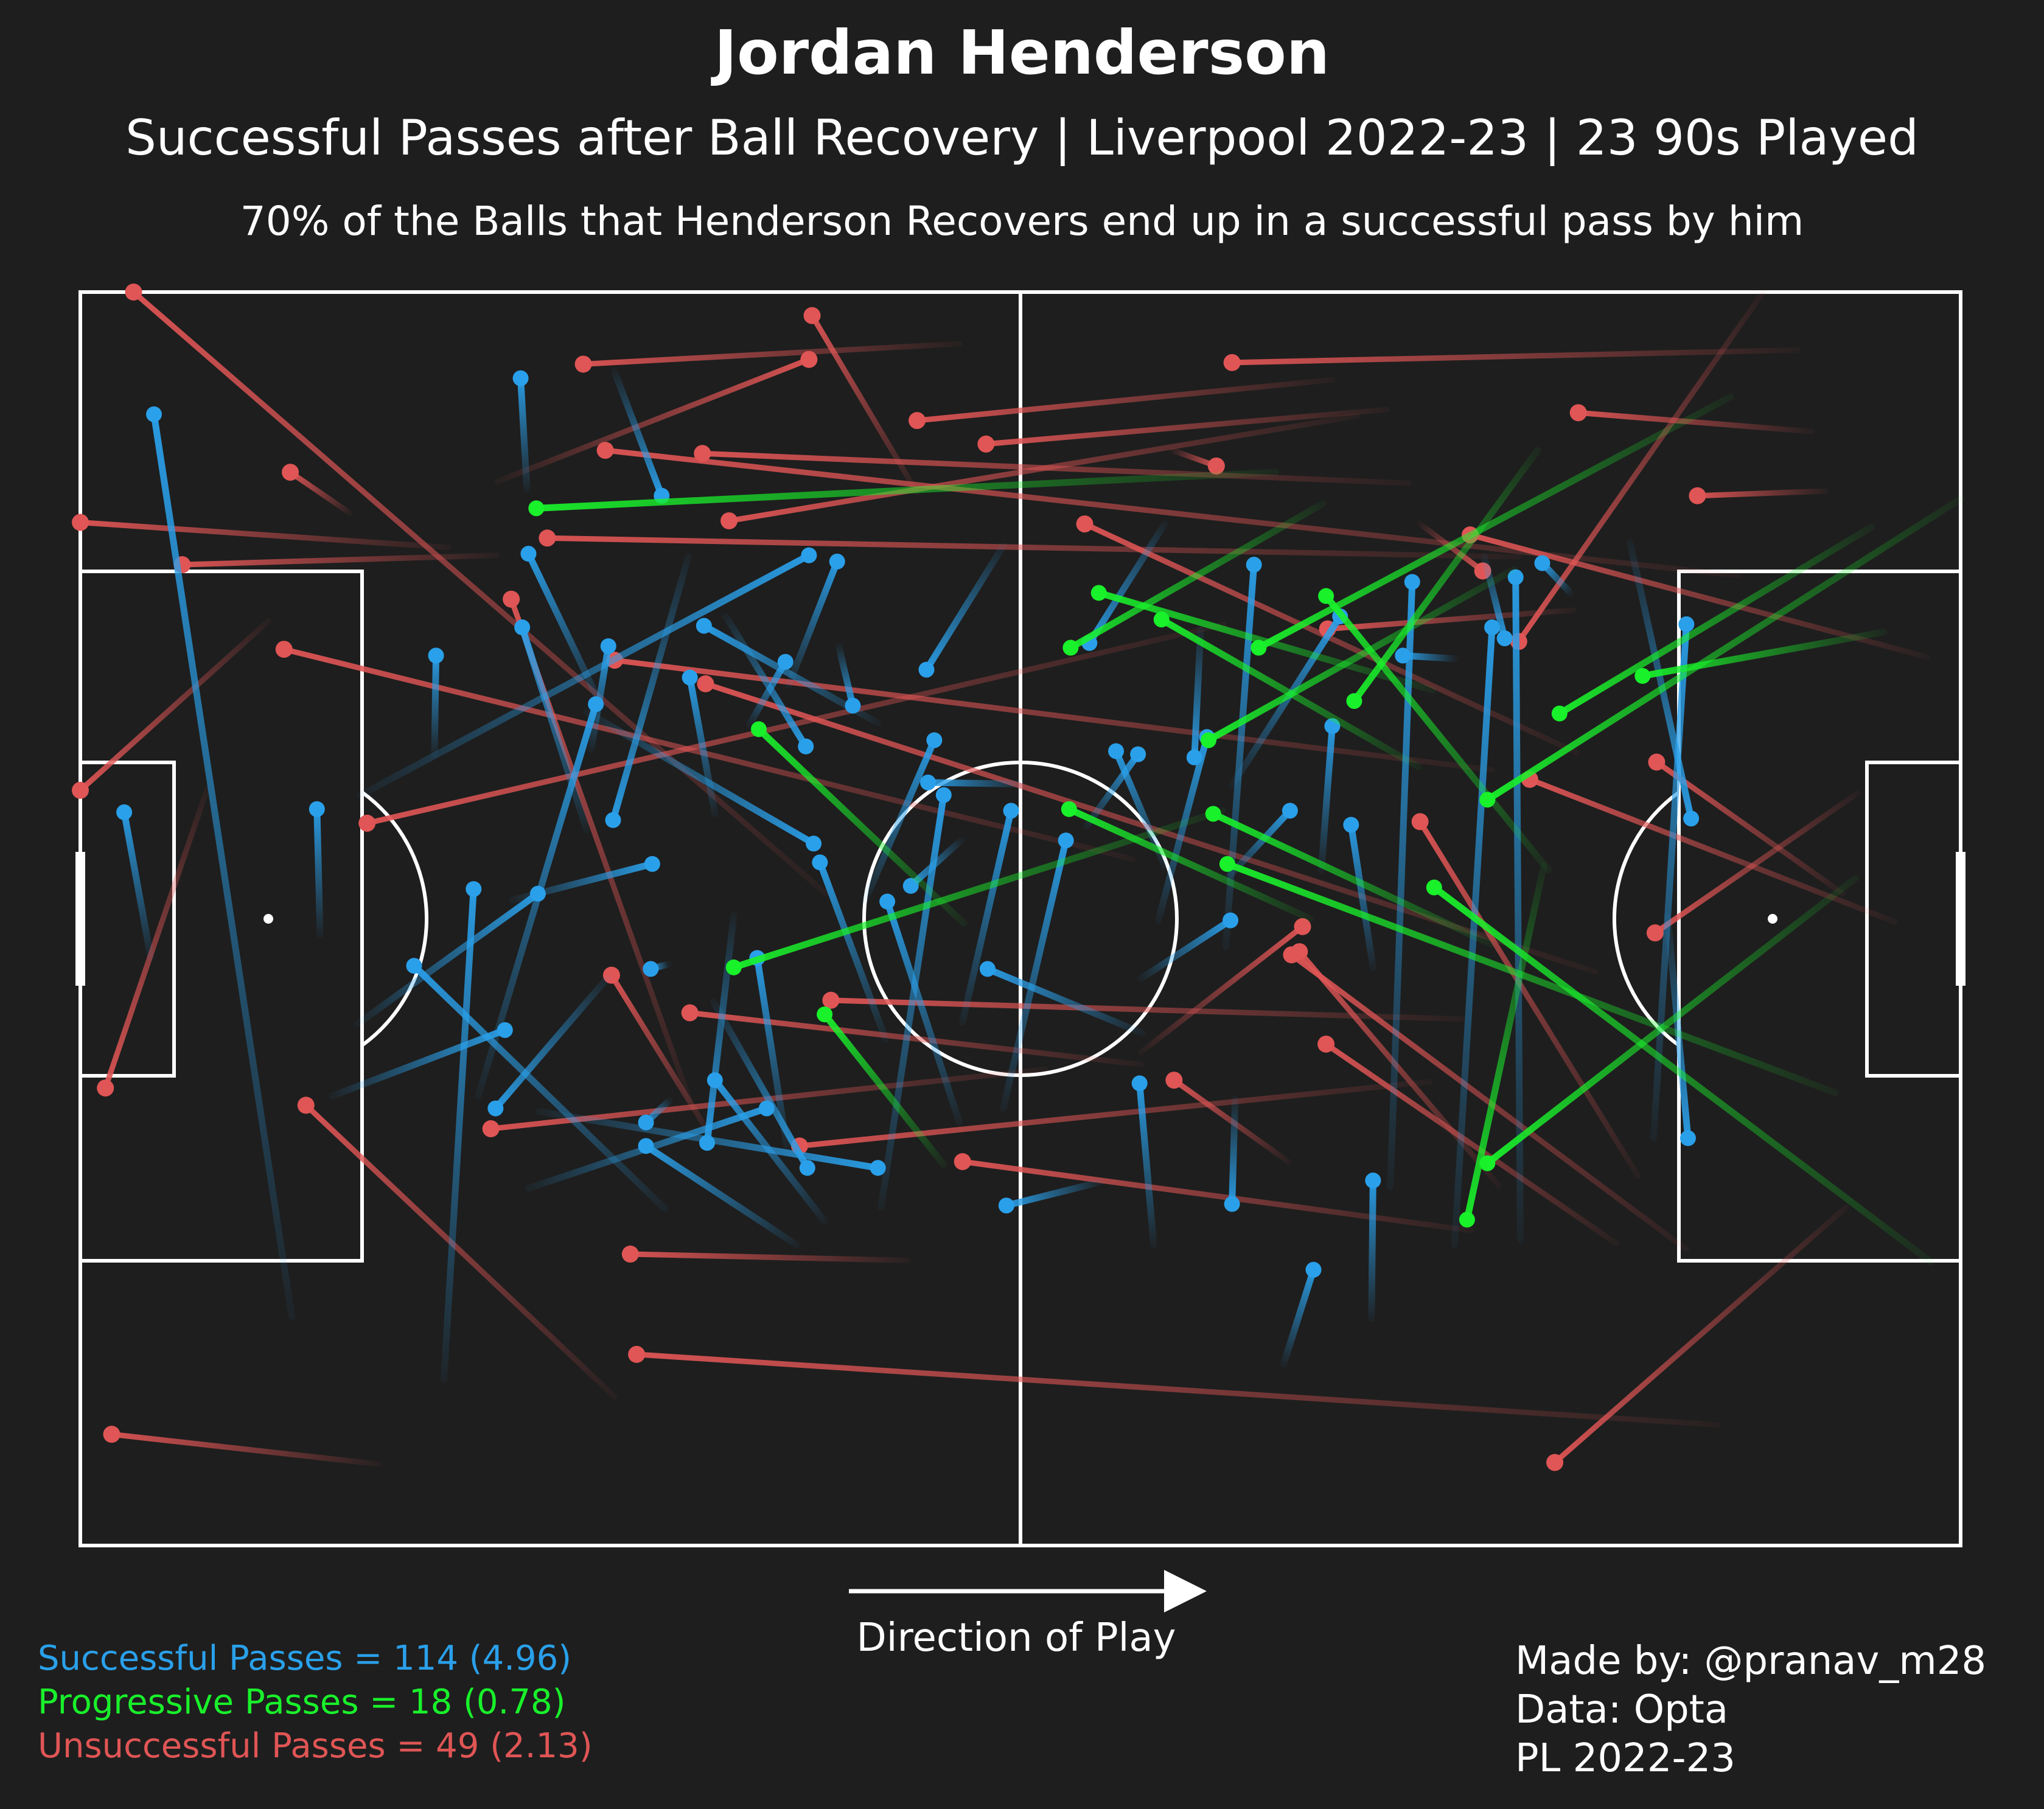  I want to click on direction-of-play-label: Direction of Play, so click(1016, 1638).